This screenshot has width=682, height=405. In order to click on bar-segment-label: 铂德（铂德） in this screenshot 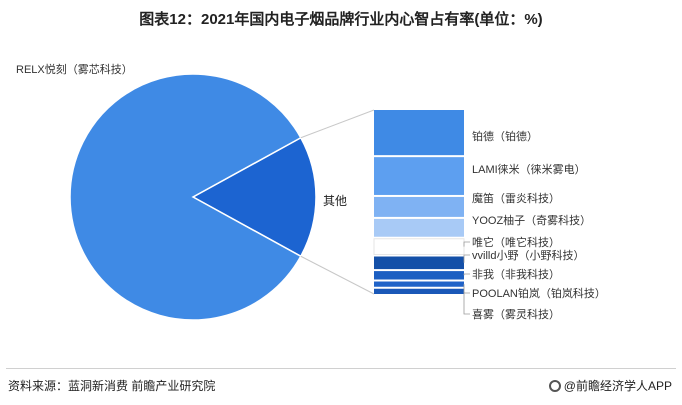, I will do `click(505, 136)`.